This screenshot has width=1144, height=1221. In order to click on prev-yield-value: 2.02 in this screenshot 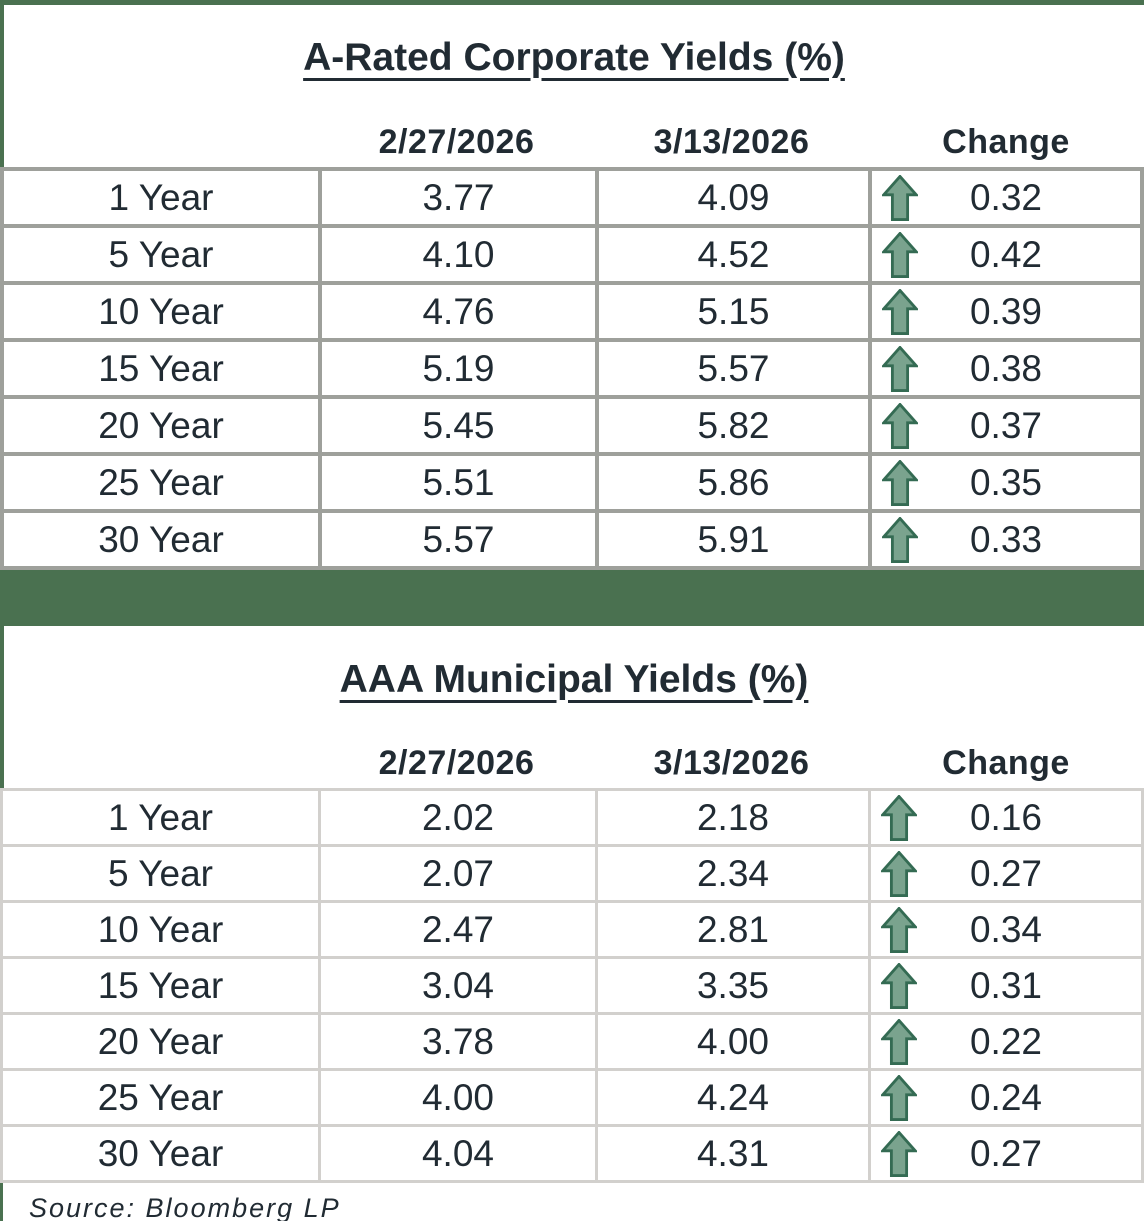, I will do `click(458, 817)`.